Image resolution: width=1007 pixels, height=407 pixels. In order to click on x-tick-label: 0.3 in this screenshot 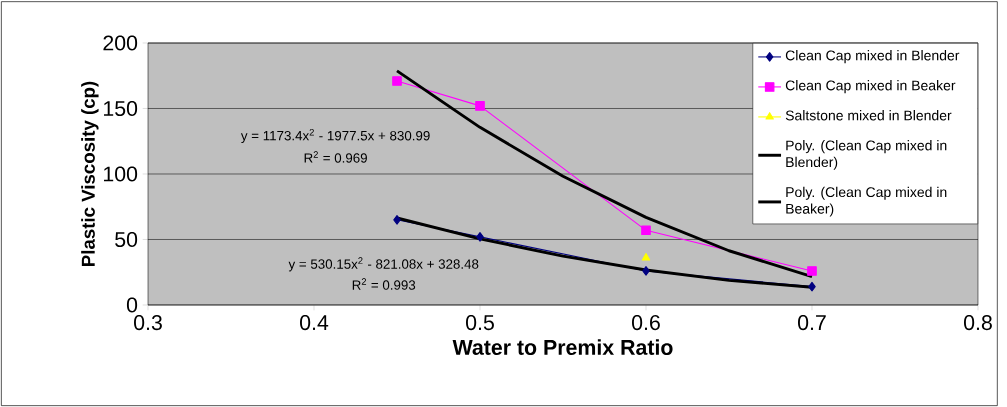, I will do `click(148, 323)`.